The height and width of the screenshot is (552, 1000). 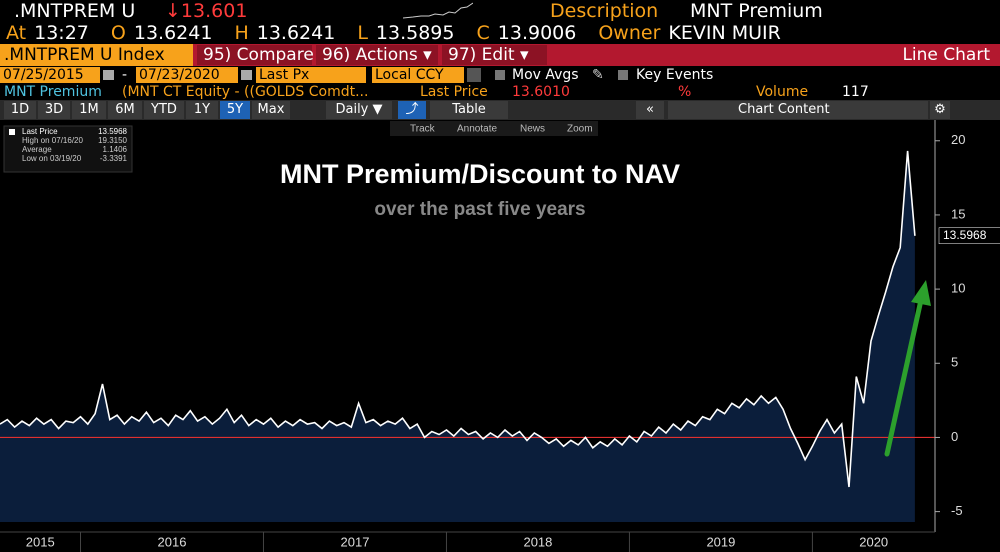 What do you see at coordinates (598, 75) in the screenshot?
I see `pencil-icon: ✎` at bounding box center [598, 75].